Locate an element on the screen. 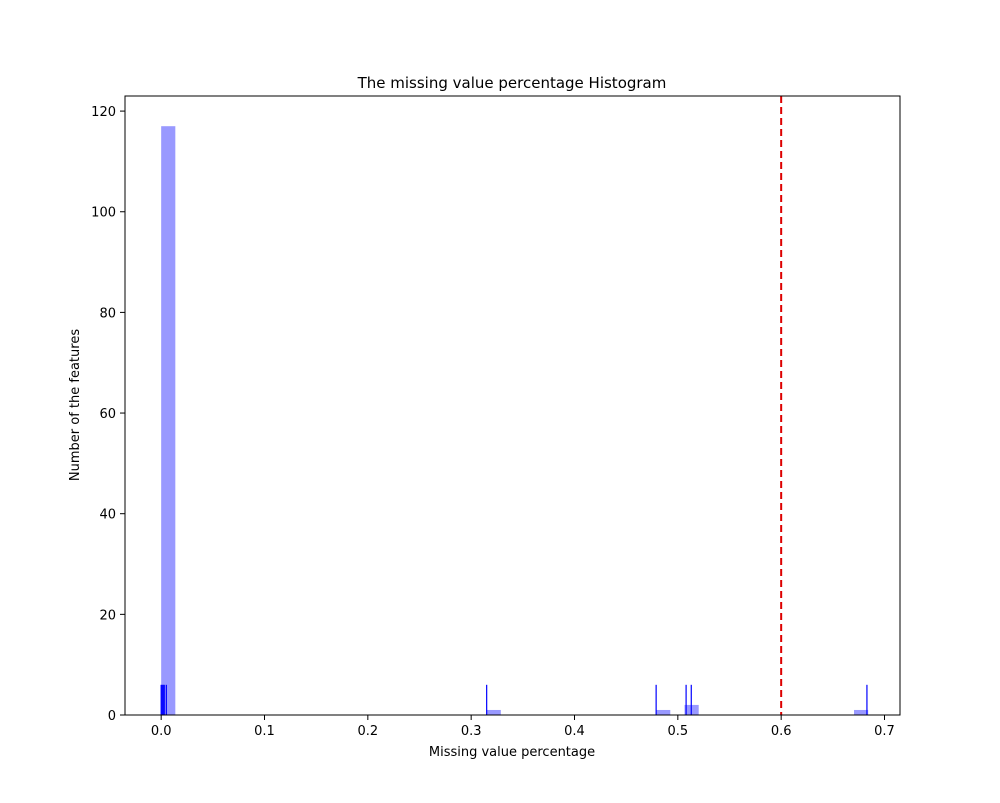 The width and height of the screenshot is (1000, 803). x-tick-label: 0.3 is located at coordinates (471, 731).